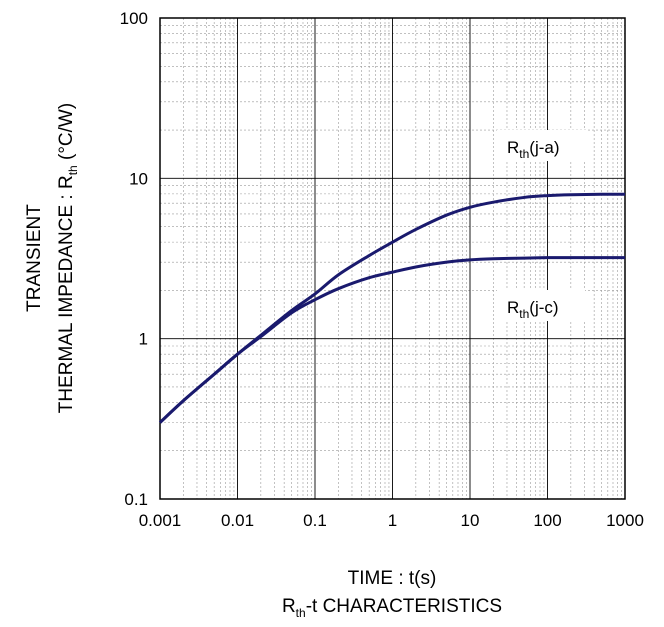 This screenshot has width=664, height=627. What do you see at coordinates (73, 170) in the screenshot?
I see `y-axis-title-sub: th` at bounding box center [73, 170].